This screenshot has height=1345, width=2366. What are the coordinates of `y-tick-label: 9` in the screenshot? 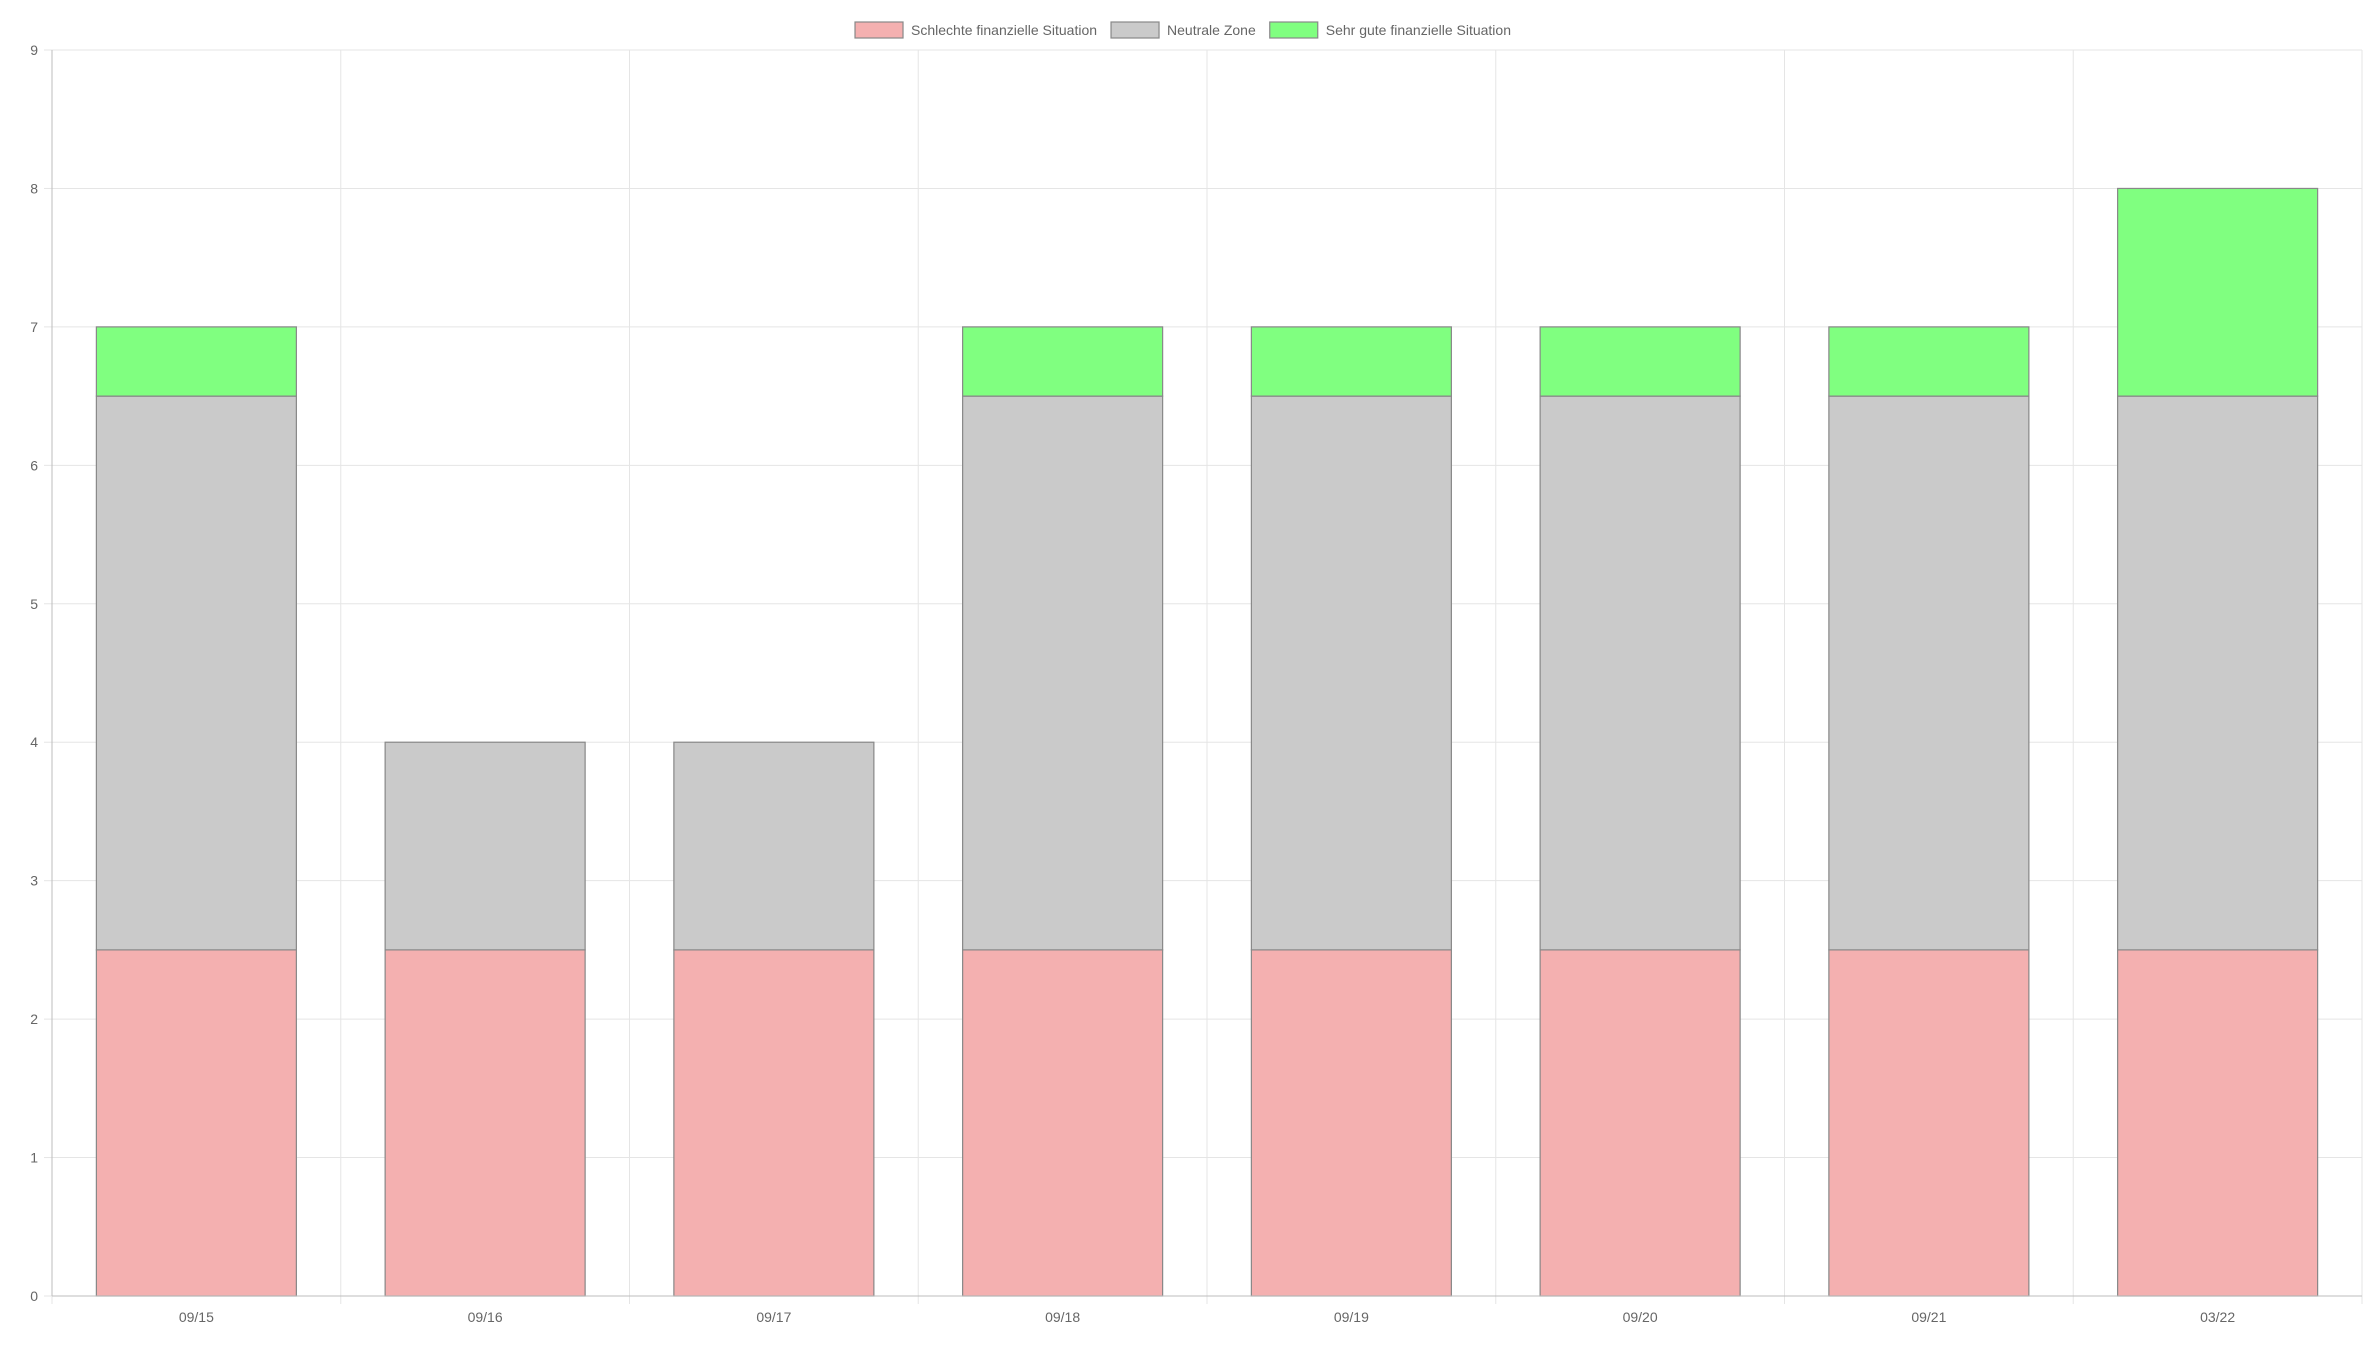 It's located at (34, 50).